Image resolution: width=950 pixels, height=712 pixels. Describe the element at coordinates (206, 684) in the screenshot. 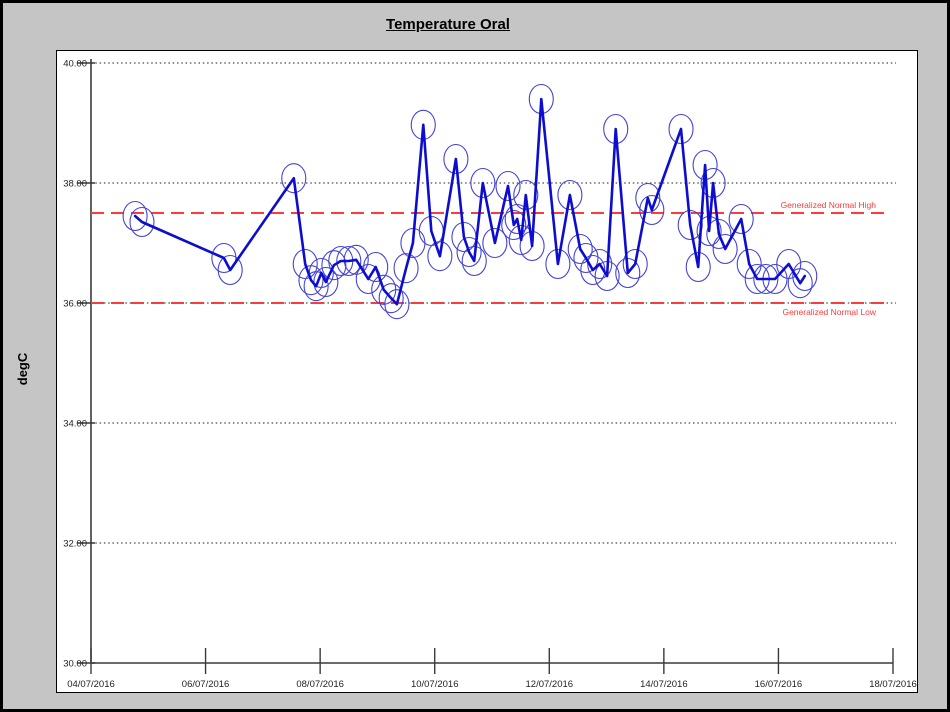

I see `x-tick-label: 06/07/2016` at that location.